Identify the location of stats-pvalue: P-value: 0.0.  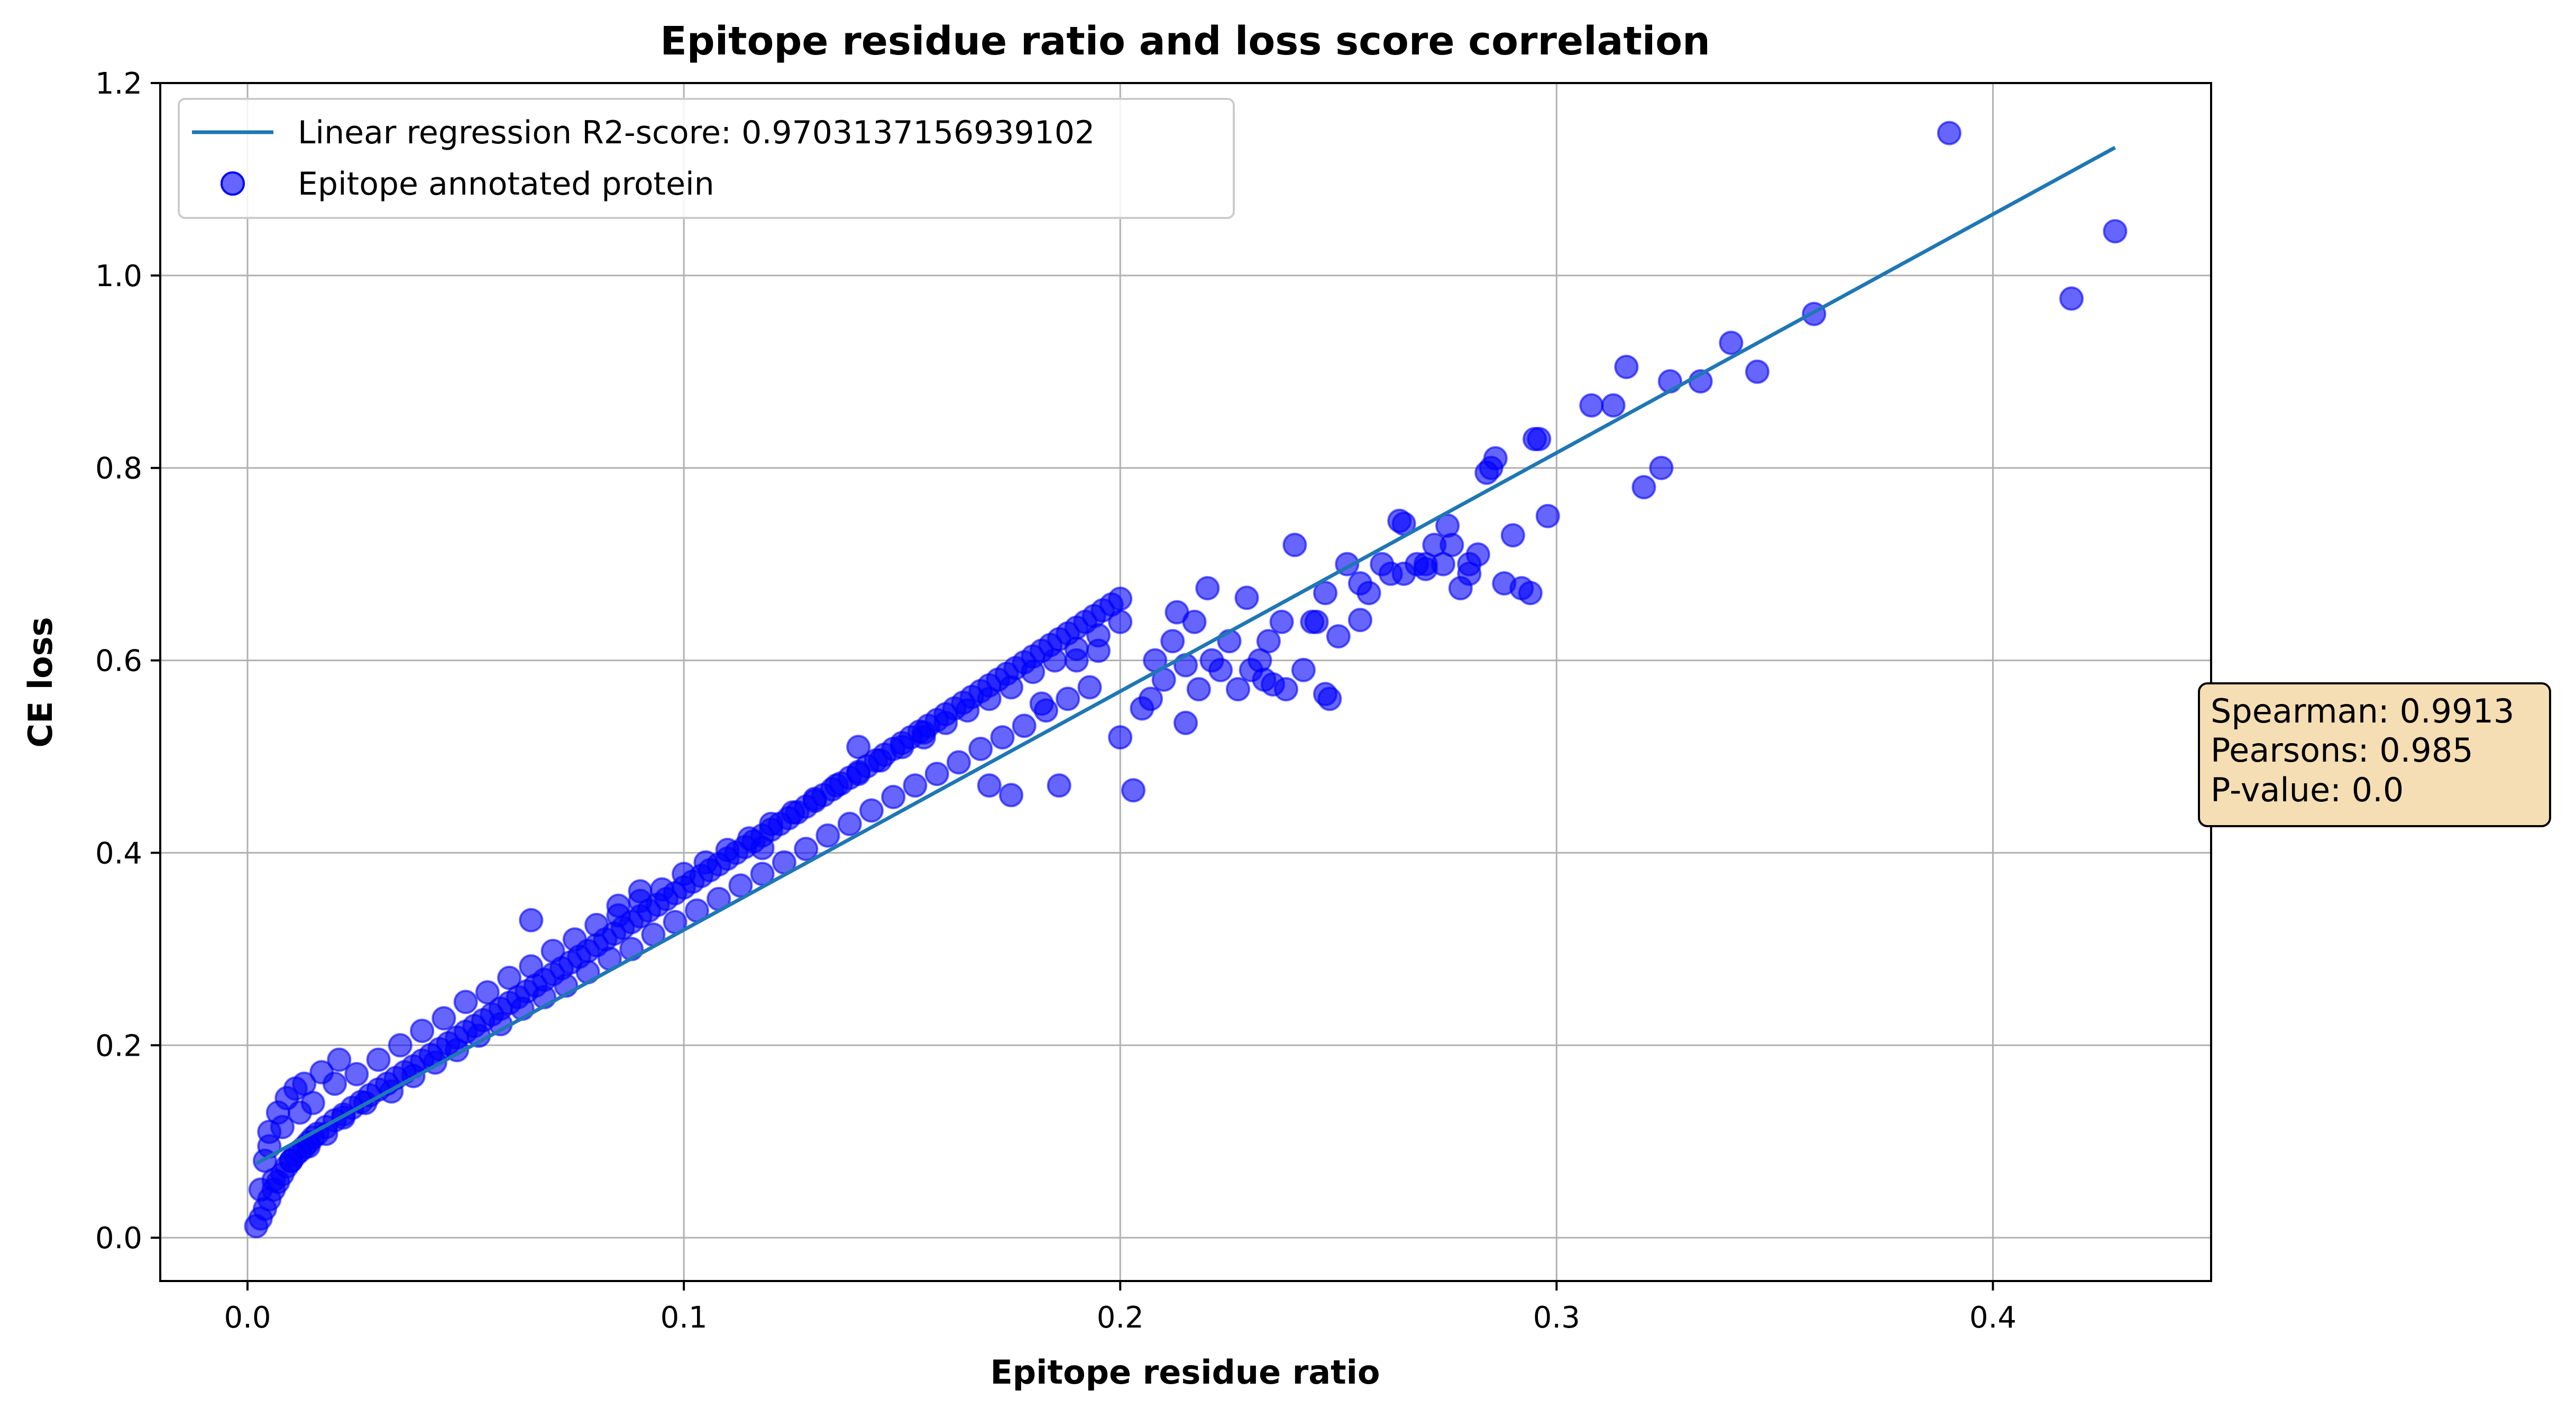
(2307, 790).